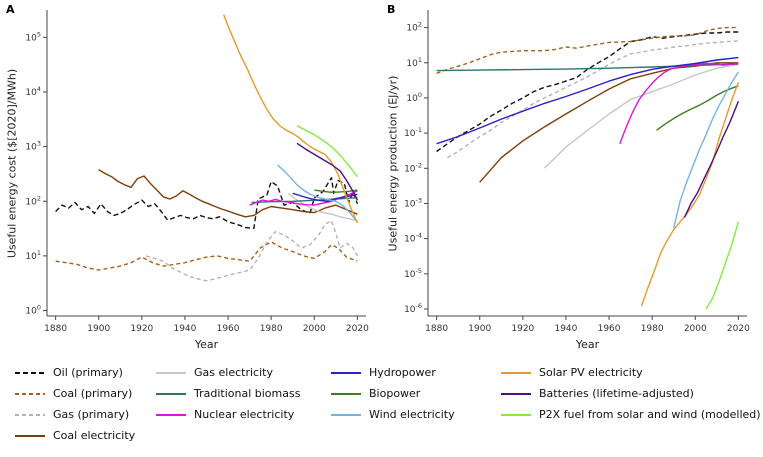 The image size is (763, 457). I want to click on legend-item-oil-primary: Oil (primary), so click(74, 372).